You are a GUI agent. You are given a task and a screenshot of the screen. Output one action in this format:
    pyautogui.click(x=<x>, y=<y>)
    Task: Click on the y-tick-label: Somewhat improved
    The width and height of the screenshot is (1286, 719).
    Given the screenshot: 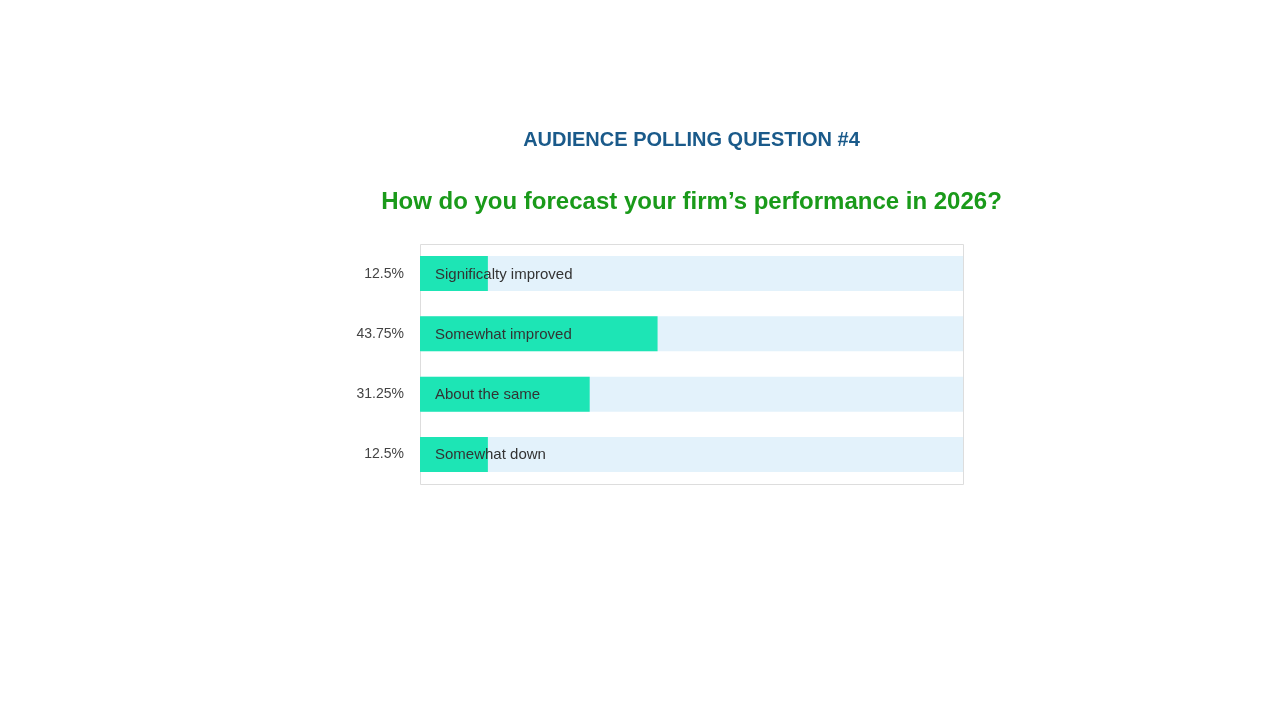 What is the action you would take?
    pyautogui.click(x=503, y=333)
    